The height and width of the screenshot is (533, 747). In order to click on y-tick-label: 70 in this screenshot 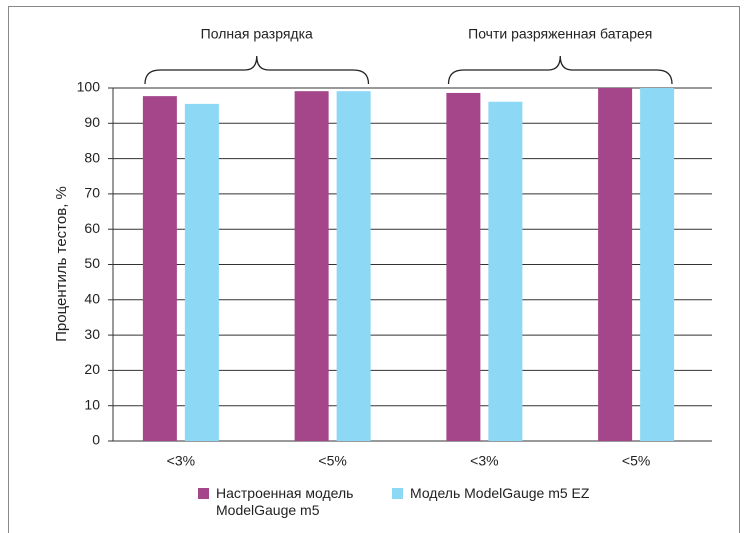, I will do `click(92, 193)`.